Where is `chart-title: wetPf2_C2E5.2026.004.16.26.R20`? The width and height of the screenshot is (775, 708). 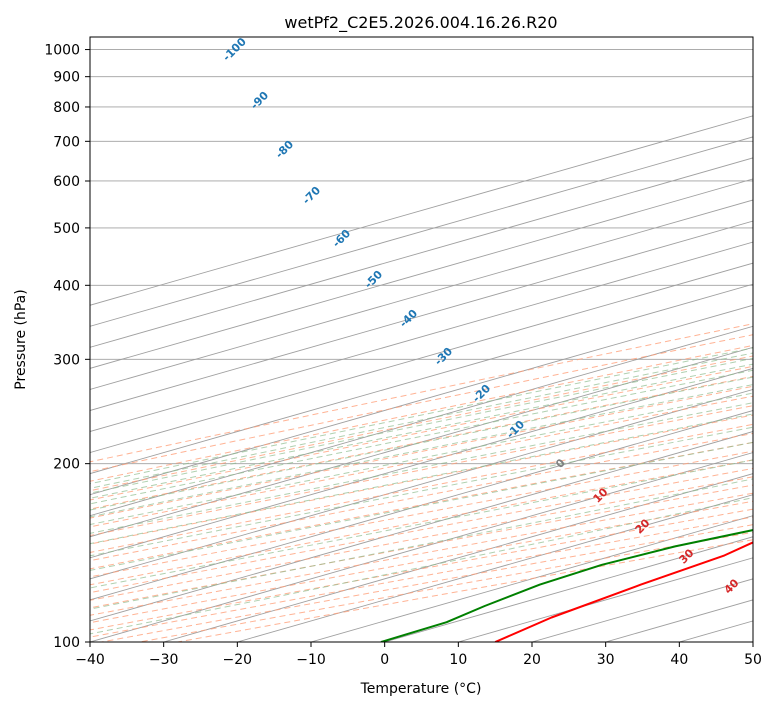 chart-title: wetPf2_C2E5.2026.004.16.26.R20 is located at coordinates (420, 23).